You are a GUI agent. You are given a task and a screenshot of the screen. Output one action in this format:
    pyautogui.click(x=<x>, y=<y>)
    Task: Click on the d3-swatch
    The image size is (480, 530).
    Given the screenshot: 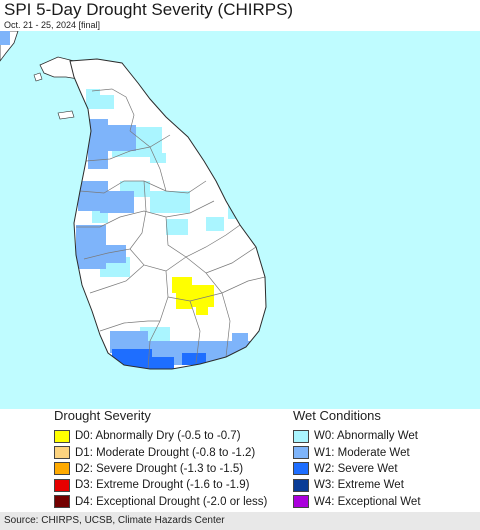 What is the action you would take?
    pyautogui.click(x=62, y=485)
    